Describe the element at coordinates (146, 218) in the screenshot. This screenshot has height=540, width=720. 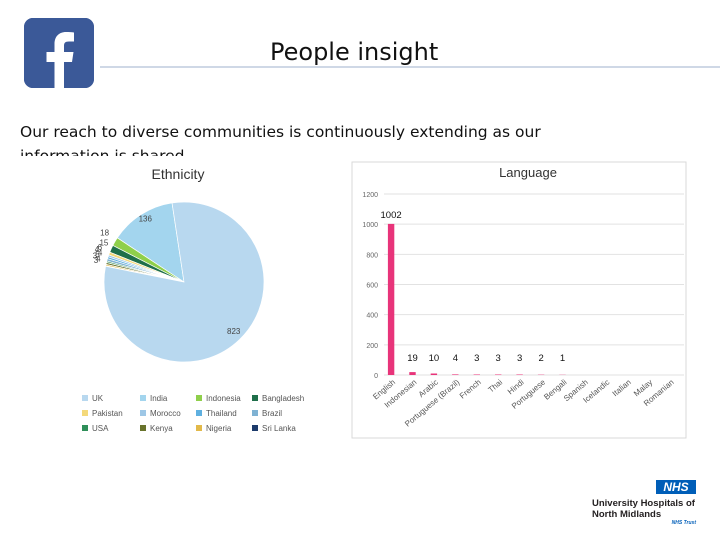
I see `pie-label-india: 136` at that location.